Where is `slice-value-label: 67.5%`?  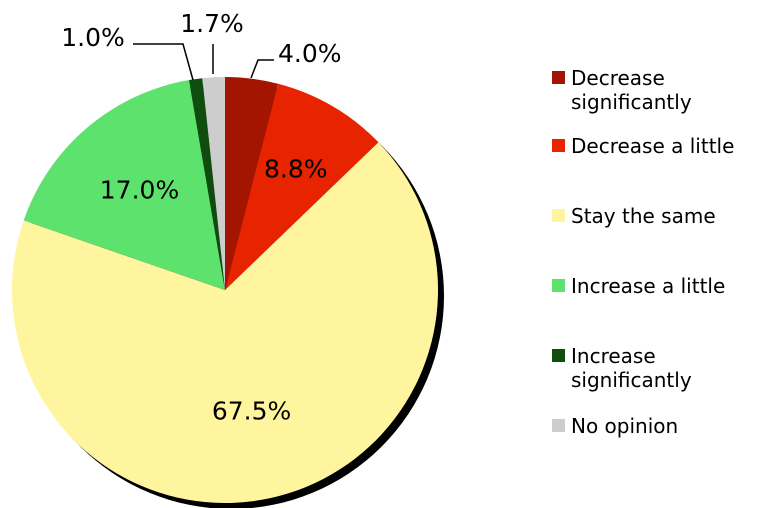
slice-value-label: 67.5% is located at coordinates (251, 411).